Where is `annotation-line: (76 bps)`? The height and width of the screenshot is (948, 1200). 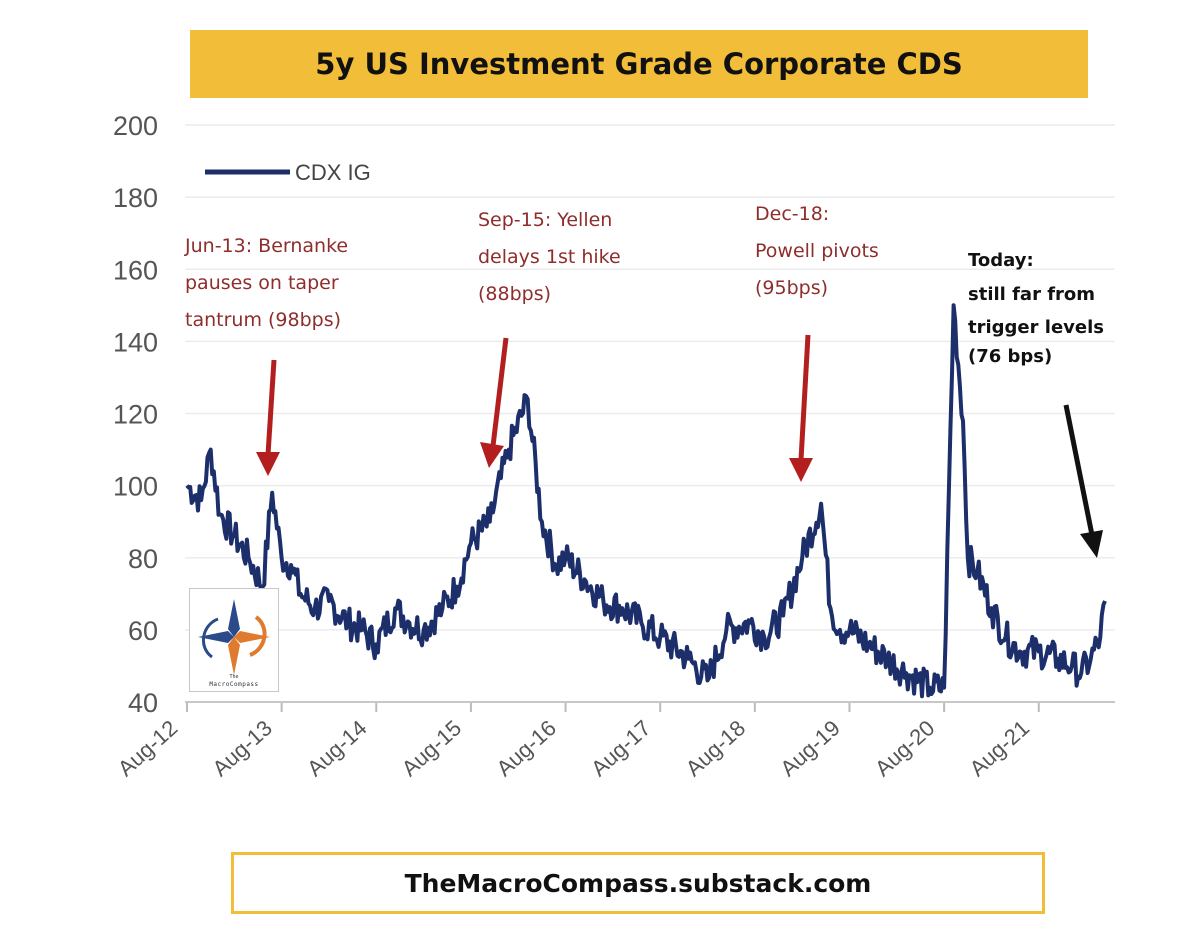
annotation-line: (76 bps) is located at coordinates (1010, 356).